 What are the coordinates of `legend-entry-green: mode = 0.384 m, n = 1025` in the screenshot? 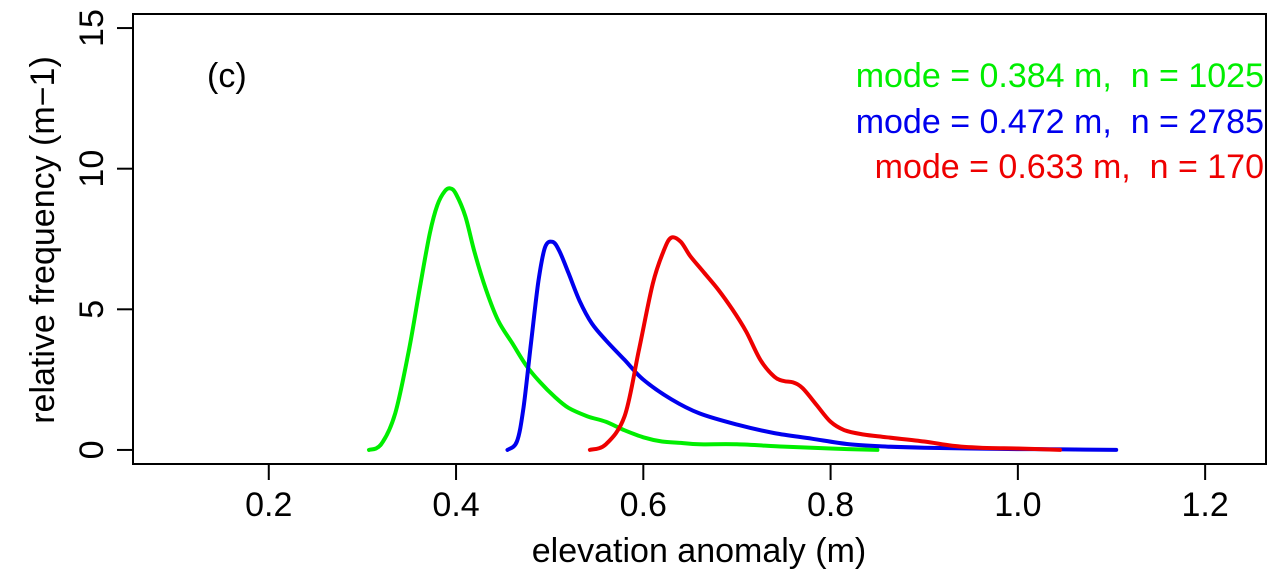 It's located at (1060, 76).